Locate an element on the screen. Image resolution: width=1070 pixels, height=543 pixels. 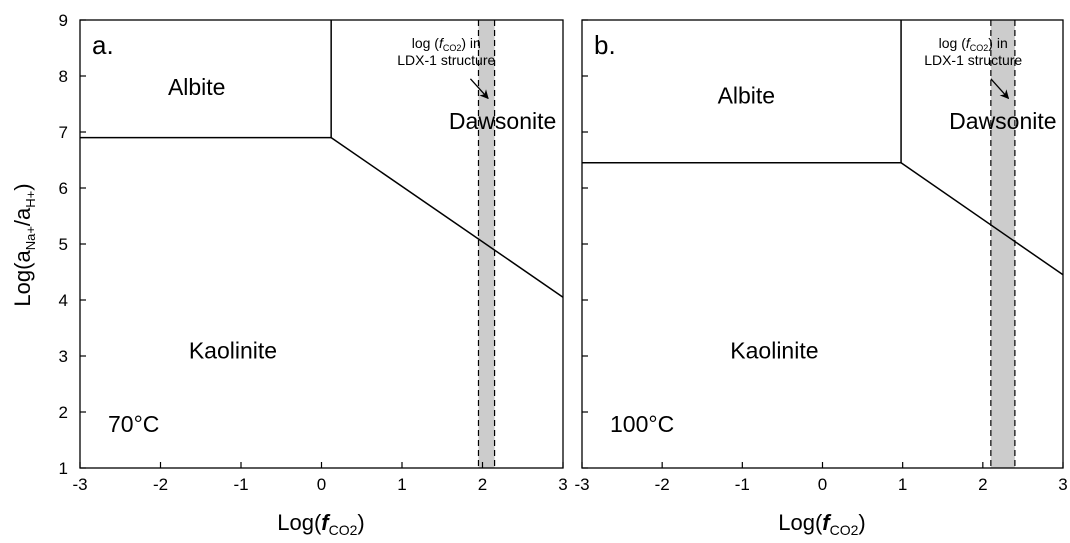
y-axis-title-suffix: ) is located at coordinates (22, 186).